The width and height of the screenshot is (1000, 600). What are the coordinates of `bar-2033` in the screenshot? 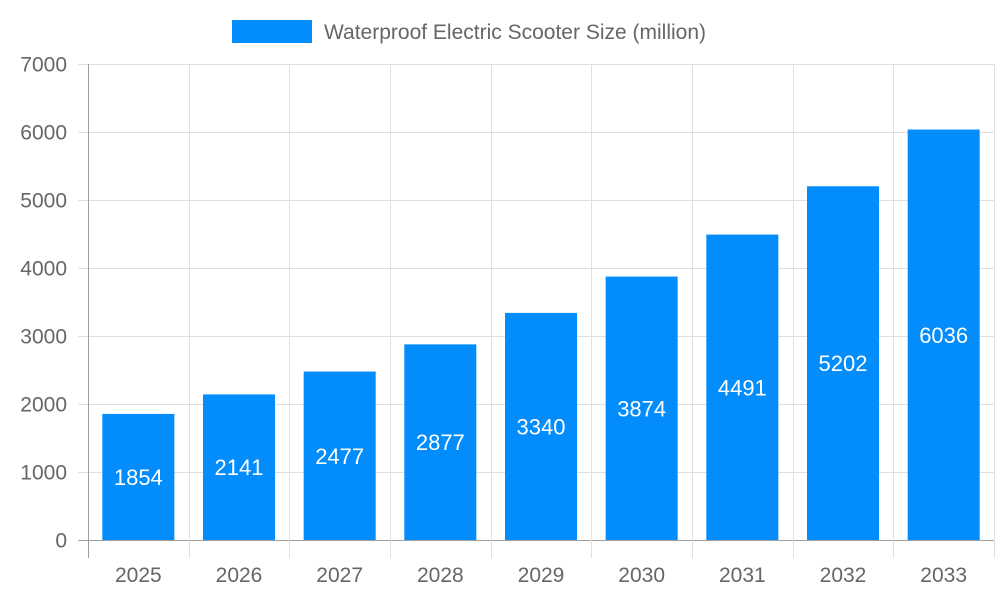 It's located at (943, 334).